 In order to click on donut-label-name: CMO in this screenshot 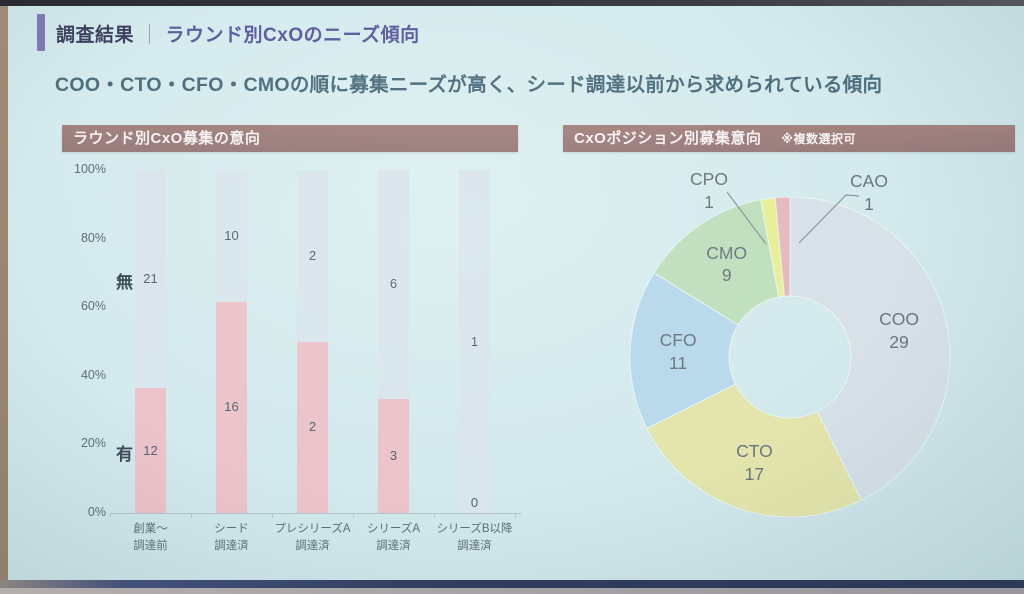, I will do `click(727, 252)`.